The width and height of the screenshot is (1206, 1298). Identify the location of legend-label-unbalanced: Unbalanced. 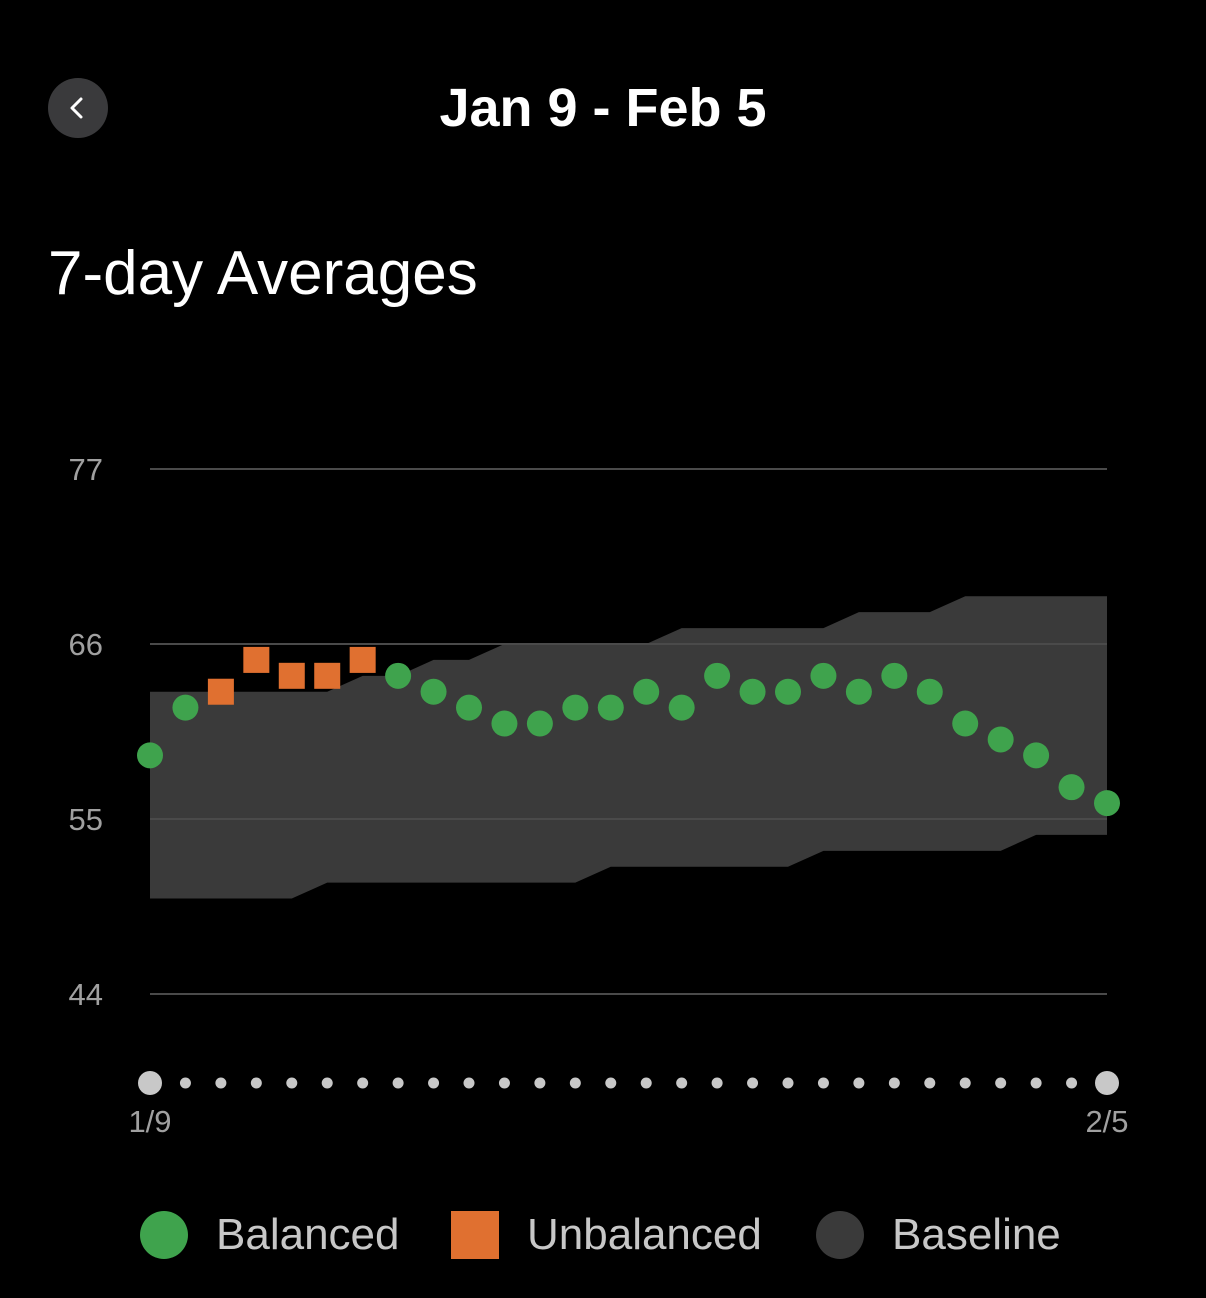
(644, 1234).